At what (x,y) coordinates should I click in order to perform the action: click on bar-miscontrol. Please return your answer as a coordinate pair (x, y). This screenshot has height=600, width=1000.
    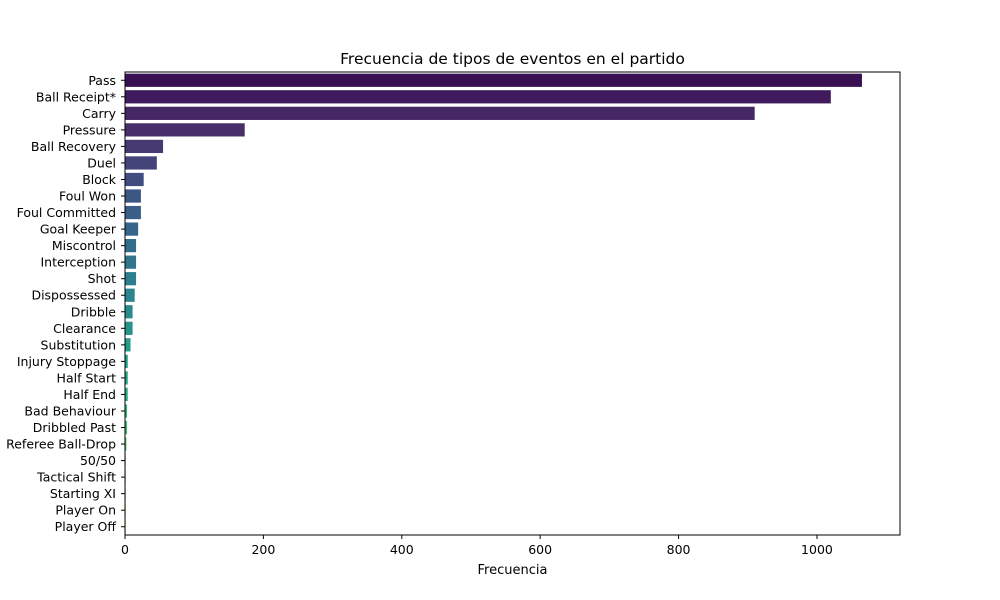
    Looking at the image, I should click on (131, 246).